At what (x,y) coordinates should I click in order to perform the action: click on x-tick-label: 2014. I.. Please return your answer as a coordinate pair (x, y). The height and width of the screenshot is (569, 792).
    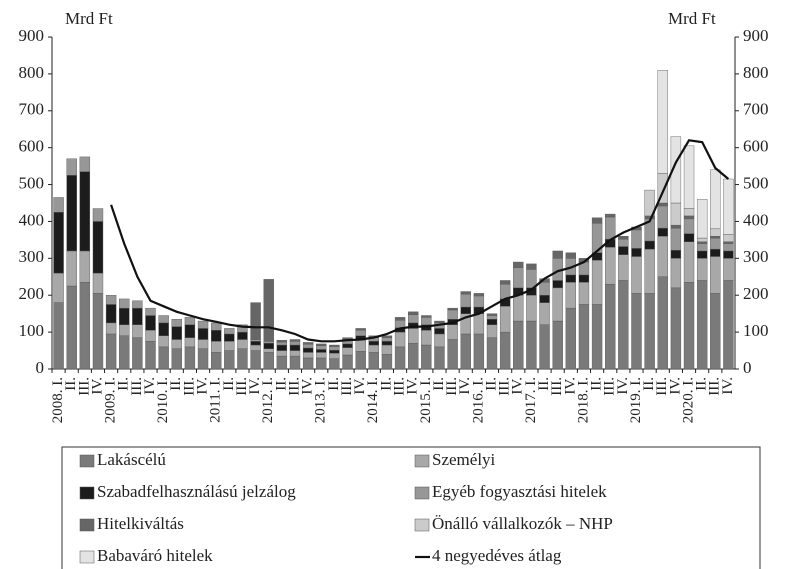
    Looking at the image, I should click on (373, 400).